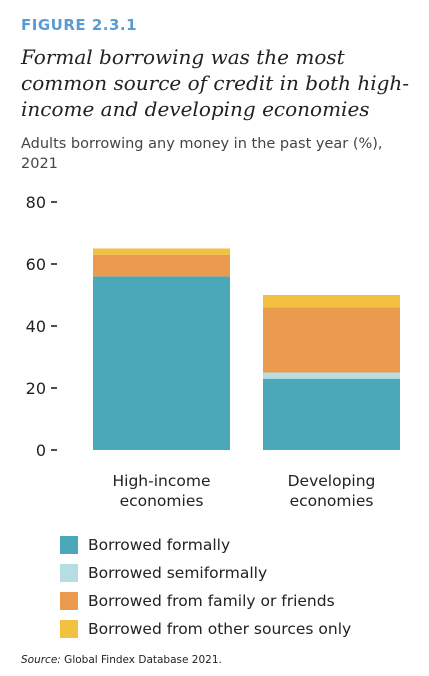 Image resolution: width=429 pixels, height=676 pixels. I want to click on legend-label: Borrowed semiformally, so click(178, 573).